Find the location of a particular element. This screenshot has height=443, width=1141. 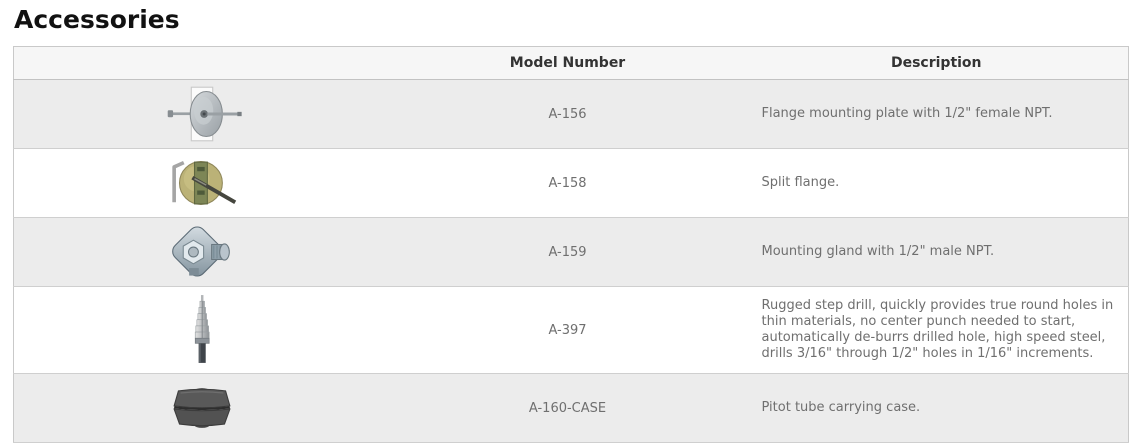

pitot-tube-carrying-case-image is located at coordinates (202, 408).